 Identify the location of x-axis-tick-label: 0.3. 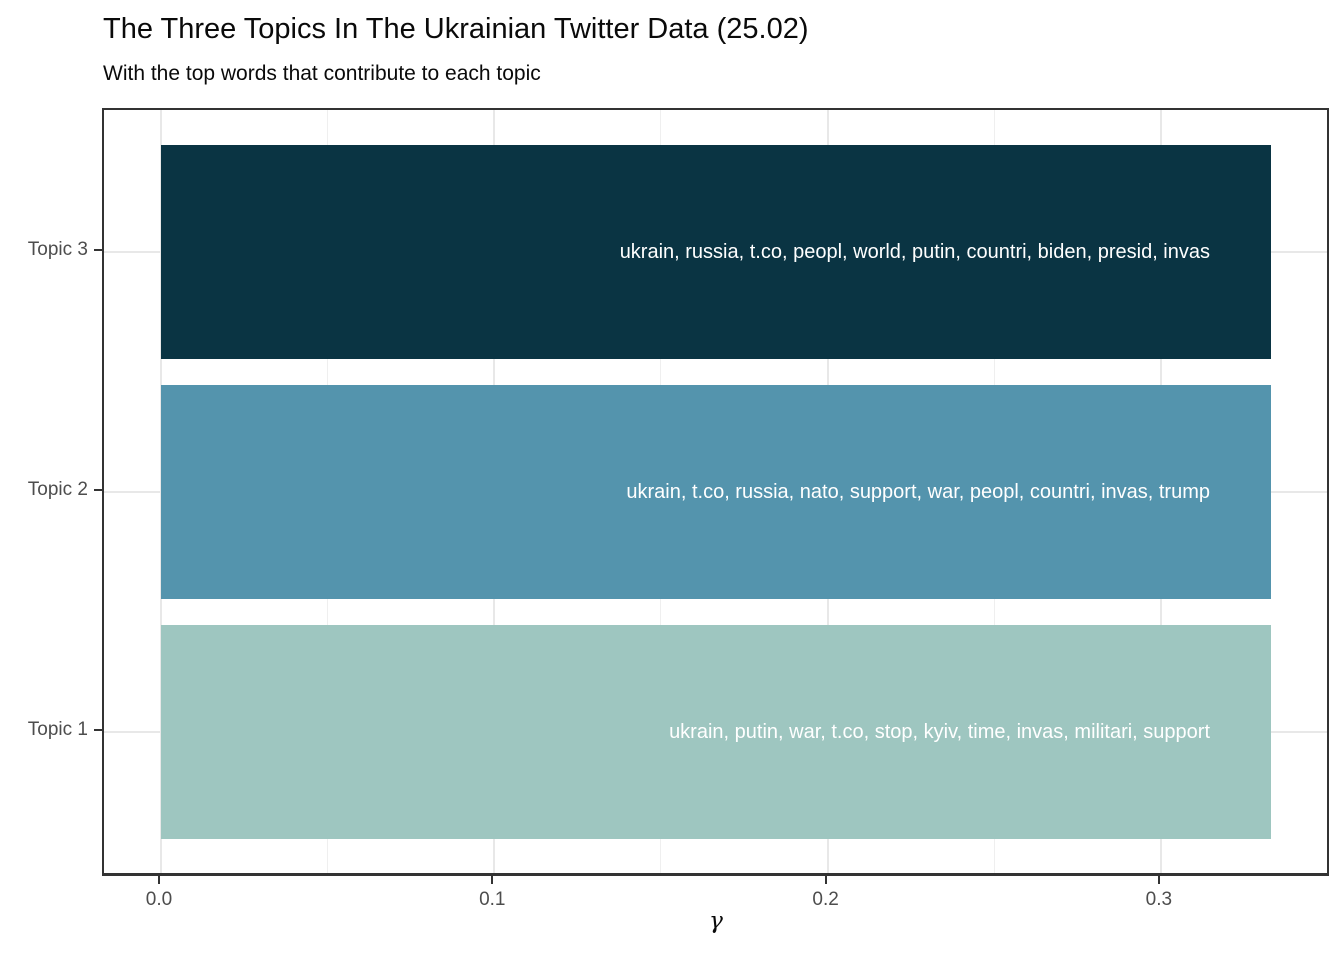
(1159, 899).